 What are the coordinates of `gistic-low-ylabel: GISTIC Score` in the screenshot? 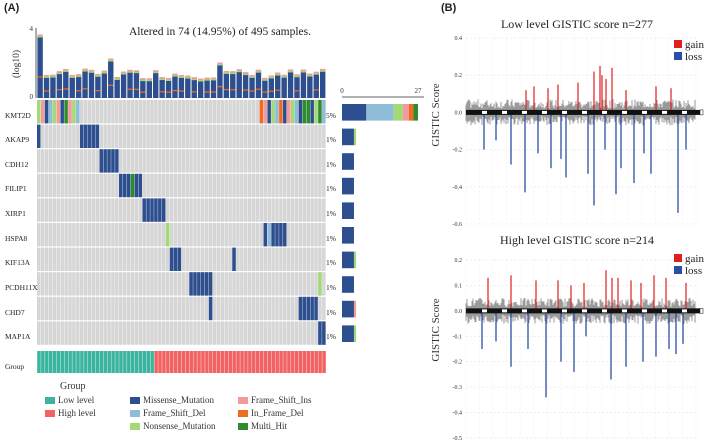 It's located at (436, 114).